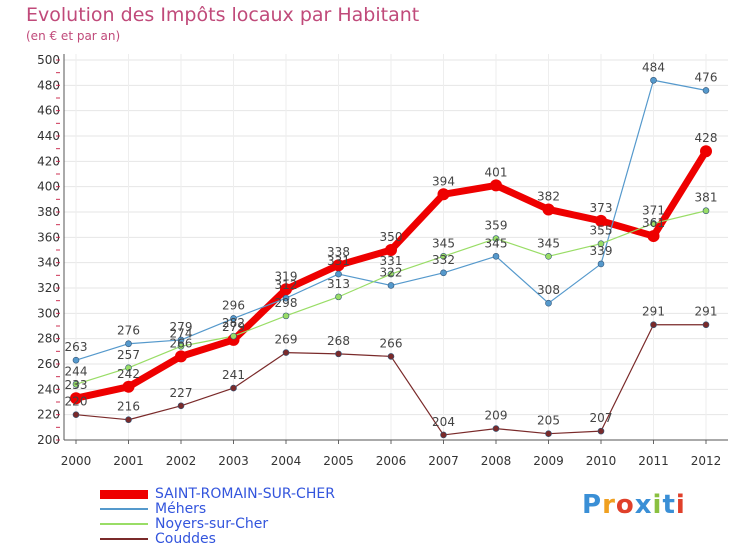  Describe the element at coordinates (706, 461) in the screenshot. I see `x-tick-label: 2012` at that location.